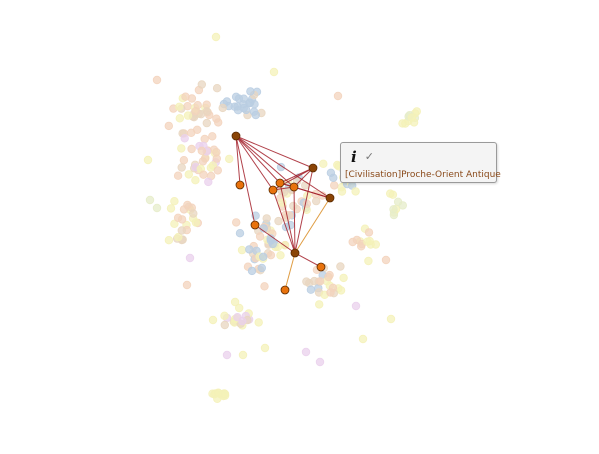  Describe the element at coordinates (369, 156) in the screenshot. I see `check-icon: ✓` at that location.